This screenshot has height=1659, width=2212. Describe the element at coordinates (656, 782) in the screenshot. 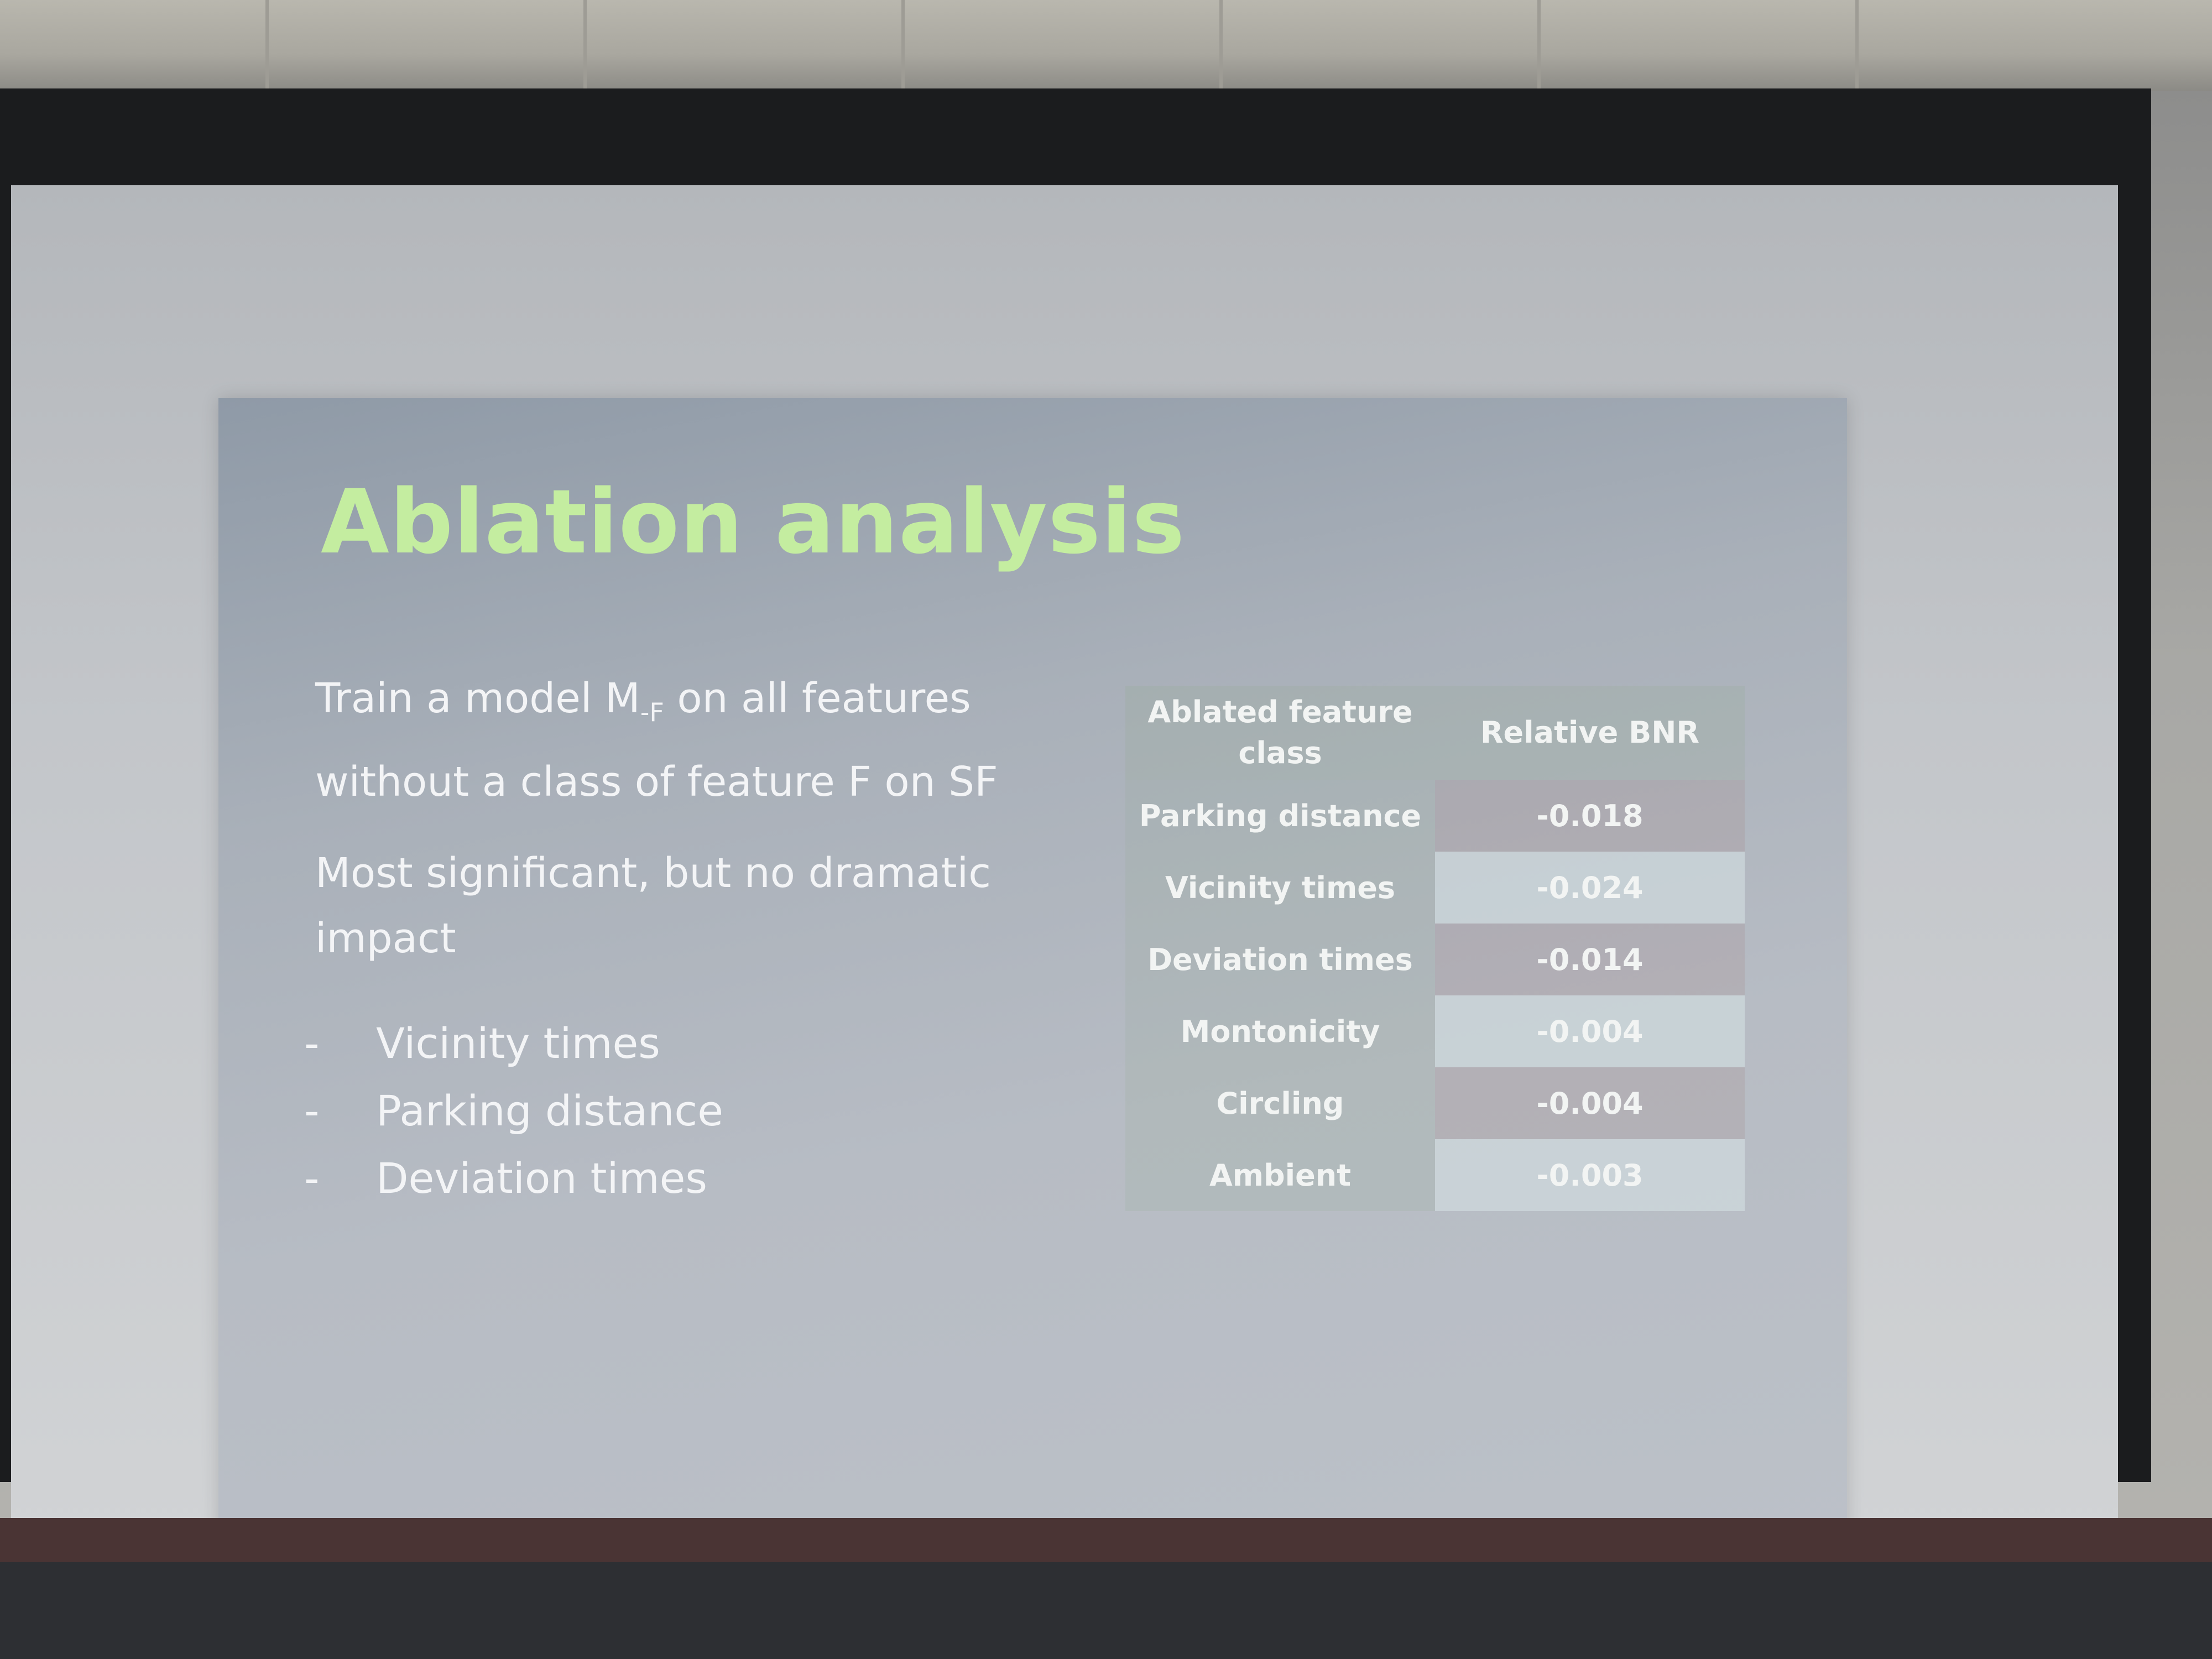

I see `paragraph-line: without a class of feature F on SF` at that location.